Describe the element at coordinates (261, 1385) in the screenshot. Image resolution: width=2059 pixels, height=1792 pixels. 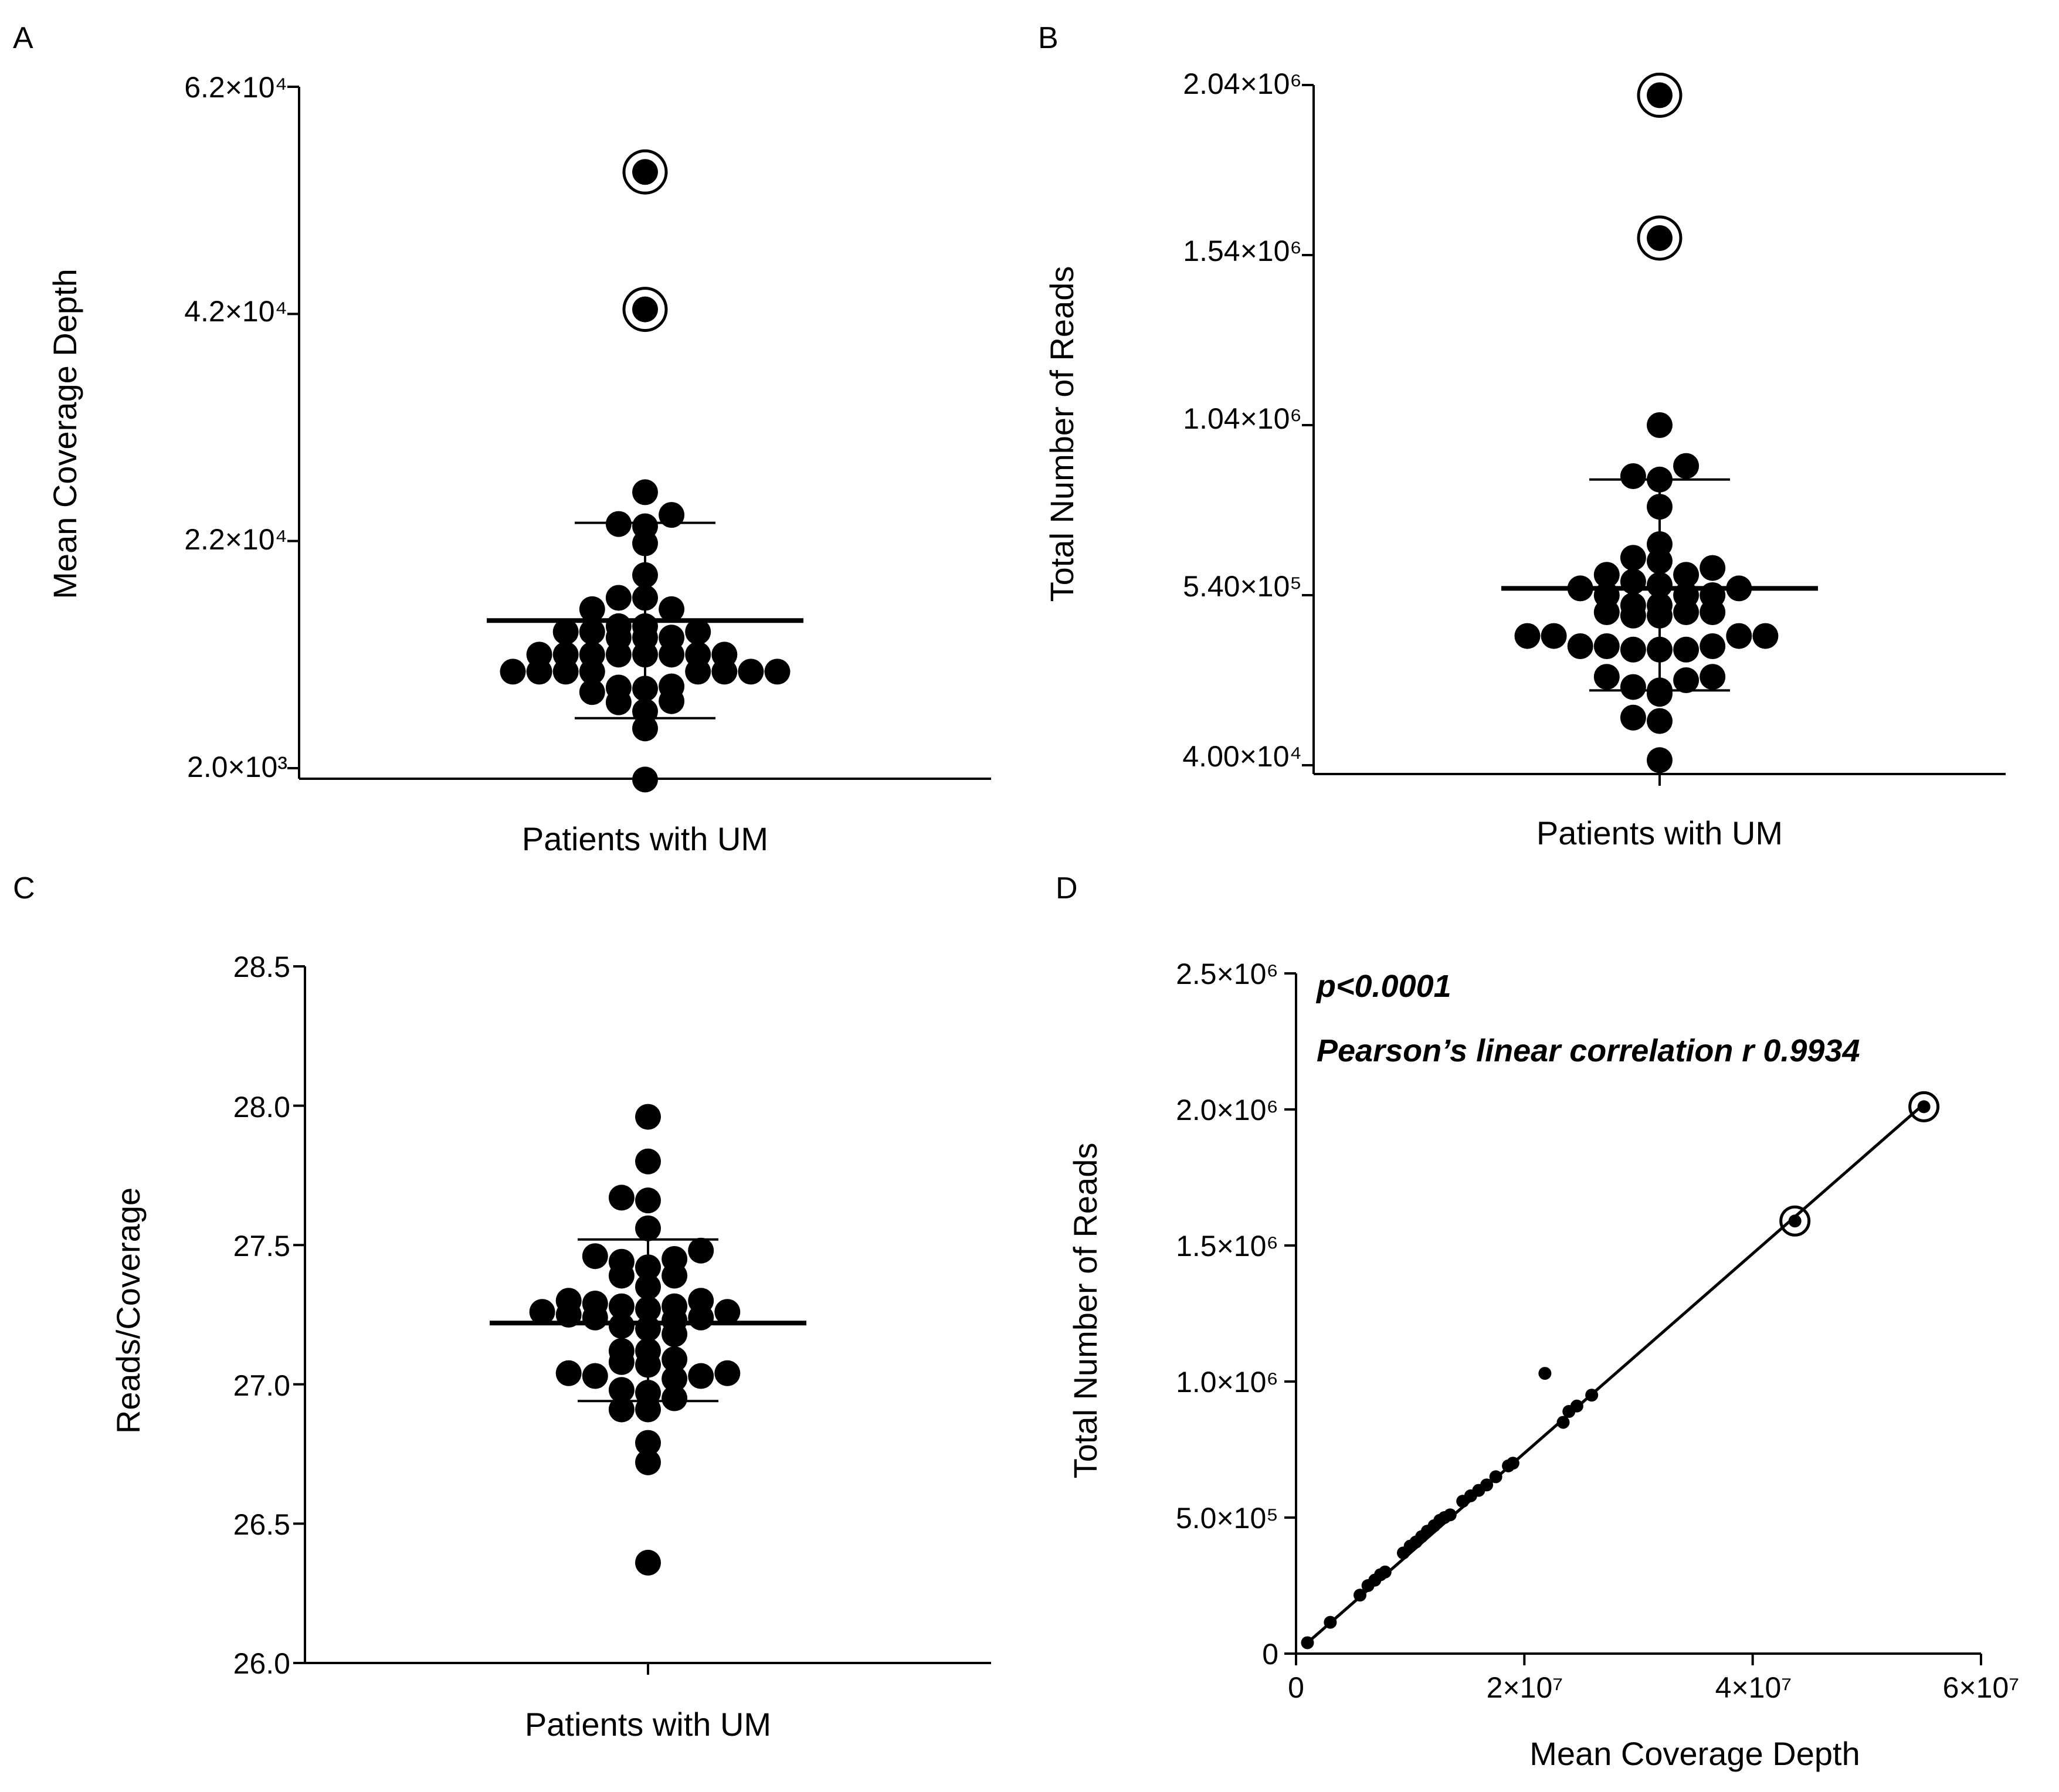
I see `panel-c-ytick-label: 27.0` at that location.